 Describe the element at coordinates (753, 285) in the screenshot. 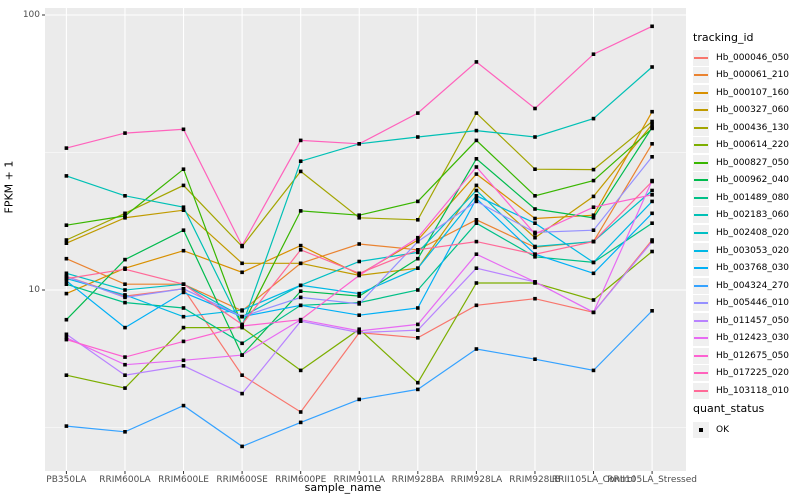

I see `legend-item-label: Hb_004324_270` at that location.